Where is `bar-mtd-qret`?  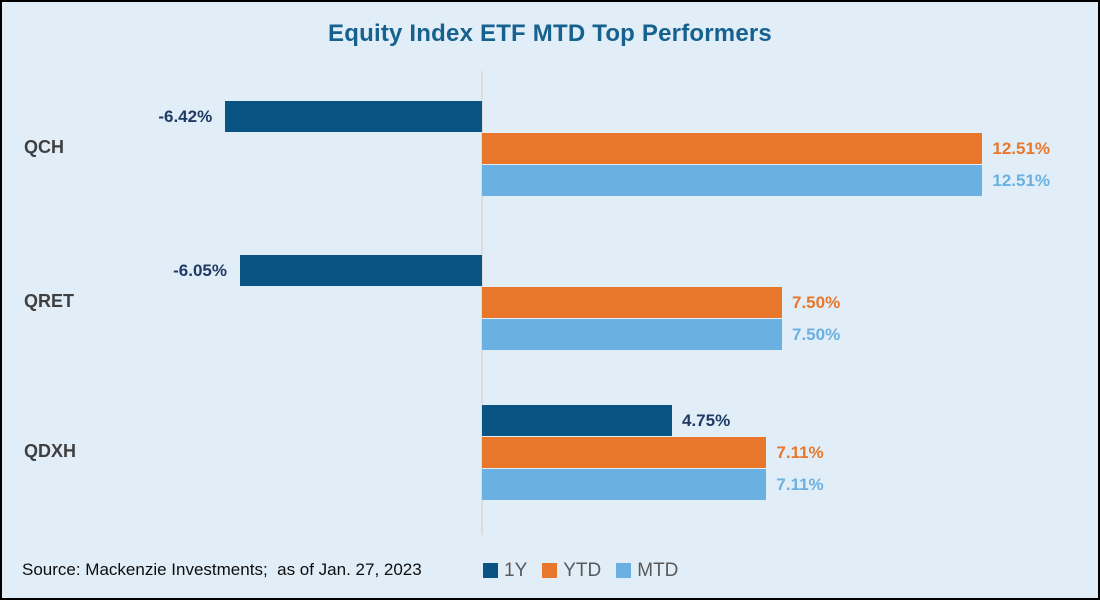 bar-mtd-qret is located at coordinates (632, 334).